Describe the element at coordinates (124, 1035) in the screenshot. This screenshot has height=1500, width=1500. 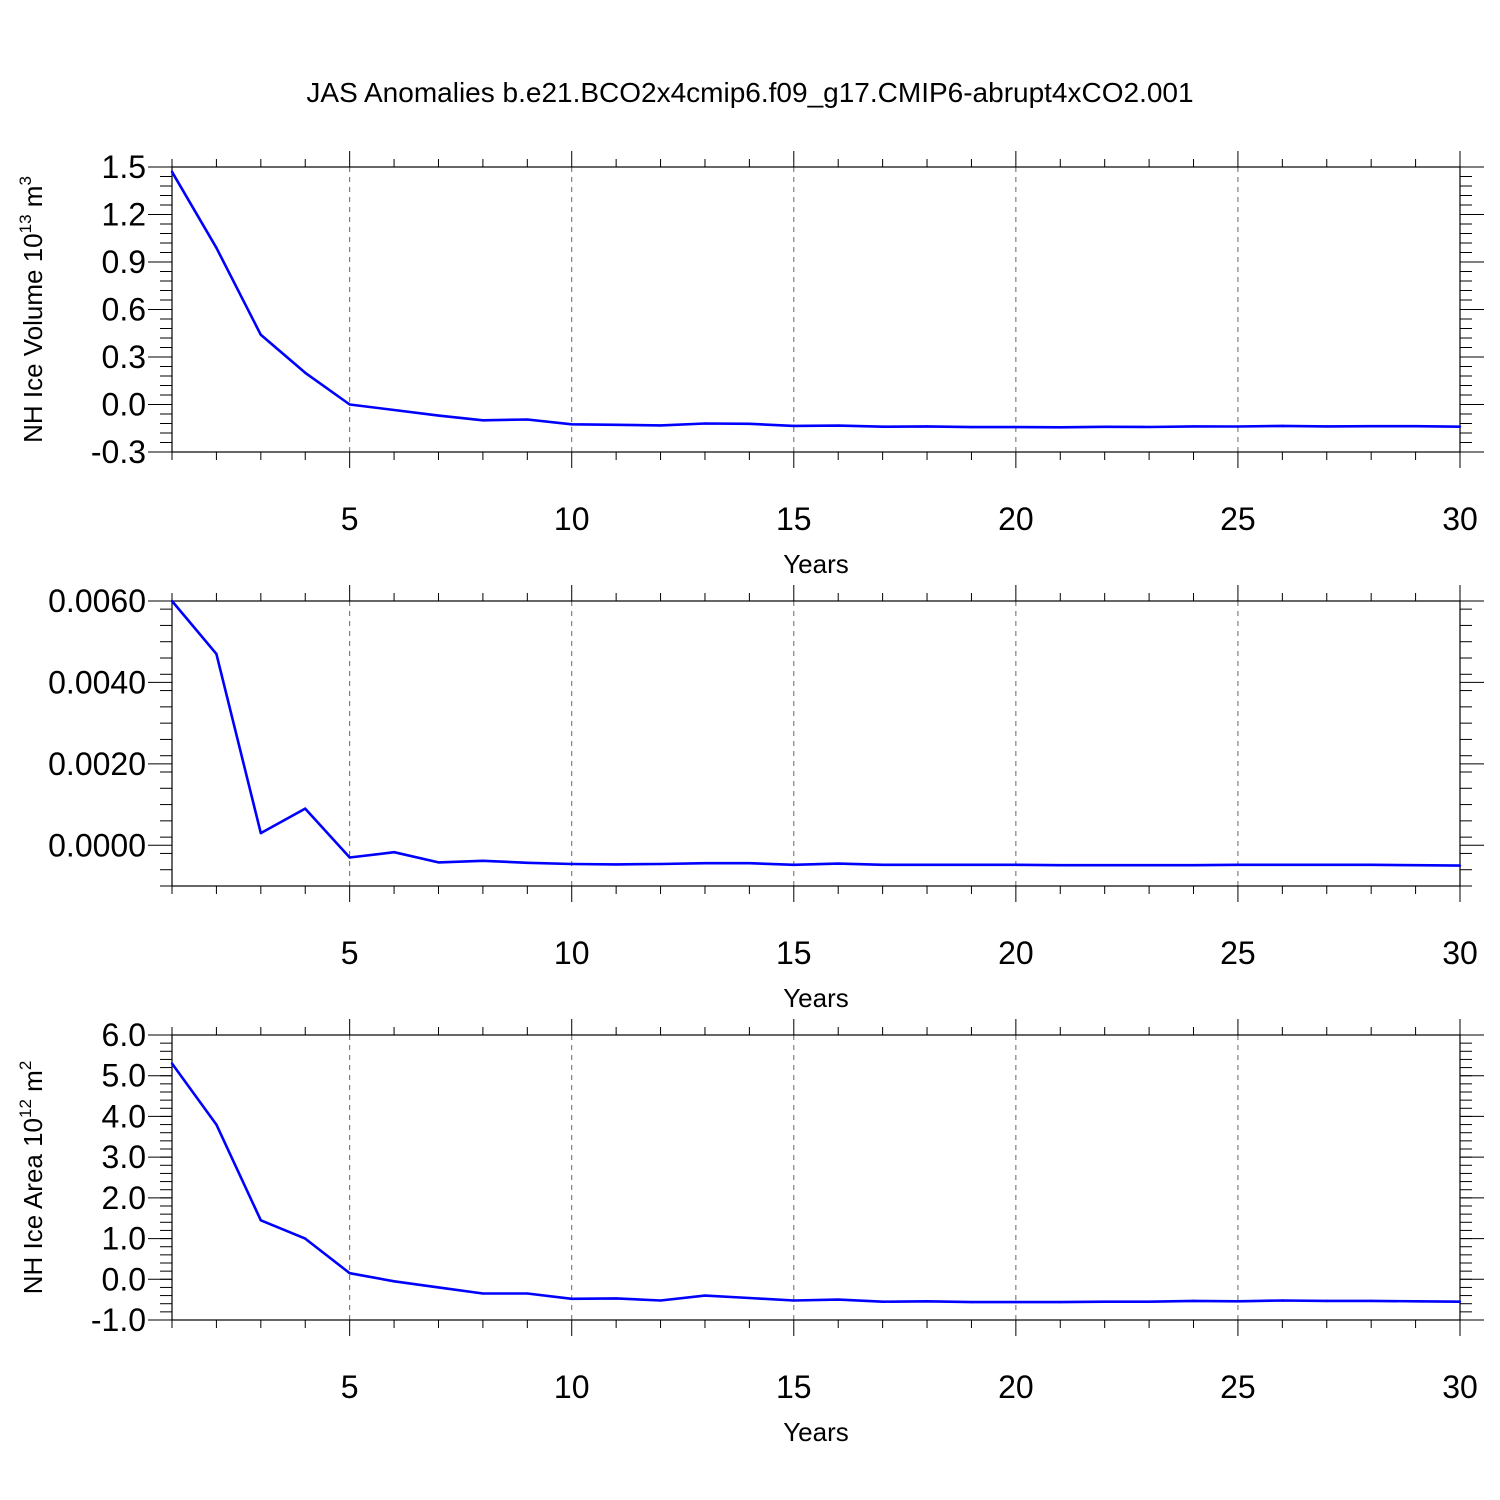
I see `y-tick-label: 6.0` at that location.